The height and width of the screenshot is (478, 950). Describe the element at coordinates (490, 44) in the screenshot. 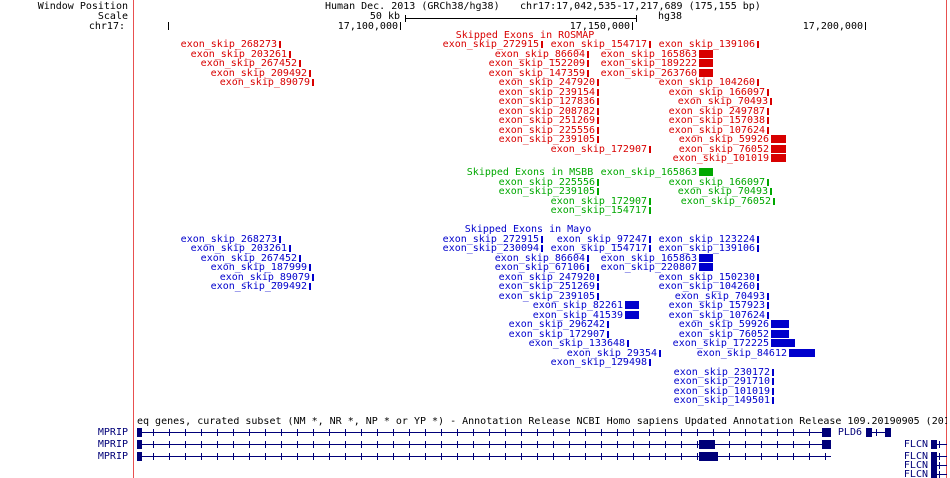

I see `exon-skip-label: exon_skip_272915` at that location.